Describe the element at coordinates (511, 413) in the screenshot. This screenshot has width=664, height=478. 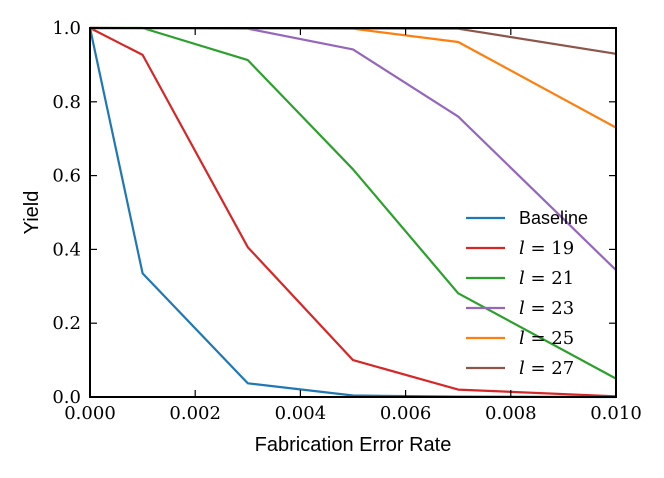
I see `x-tick-label: 0.008` at that location.